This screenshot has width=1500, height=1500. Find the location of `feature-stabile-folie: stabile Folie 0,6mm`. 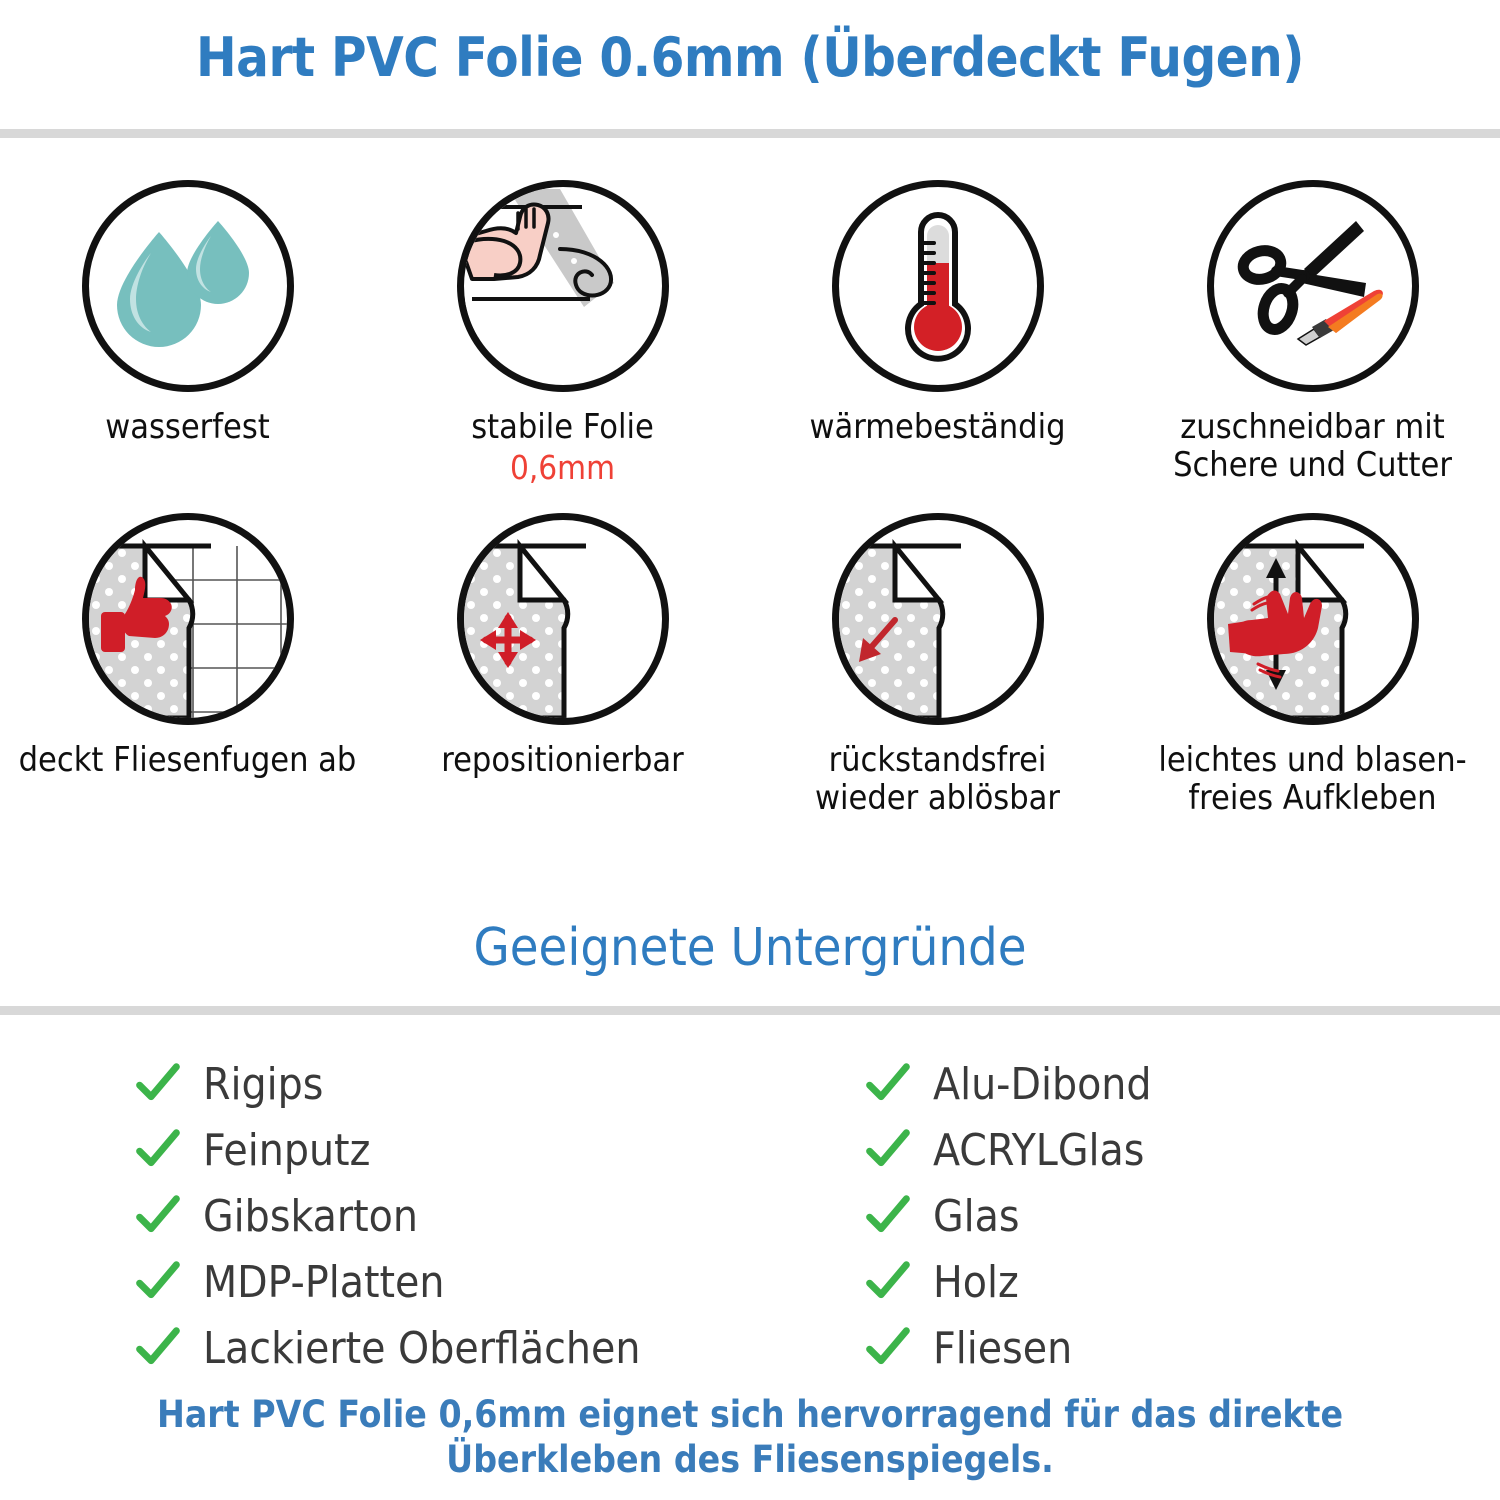

feature-stabile-folie: stabile Folie 0,6mm is located at coordinates (562, 333).